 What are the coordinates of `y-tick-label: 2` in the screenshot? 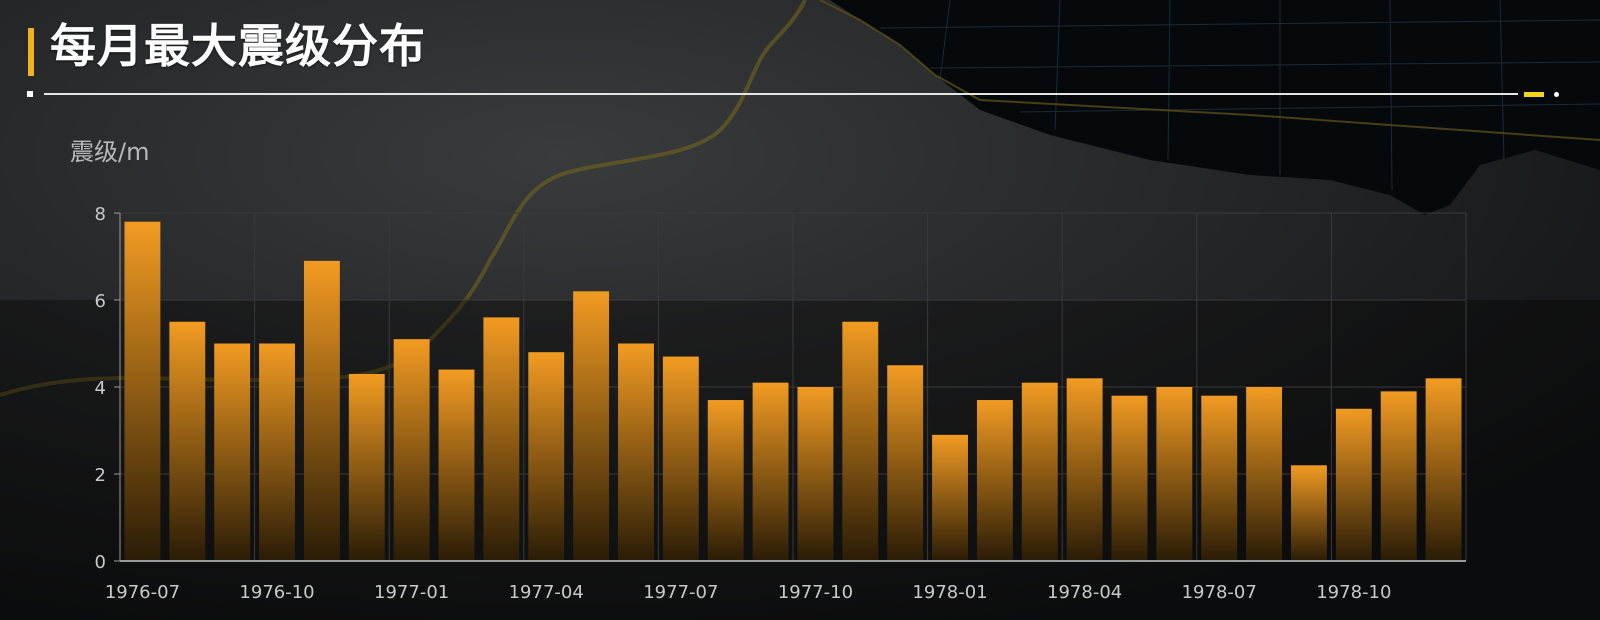 It's located at (100, 475).